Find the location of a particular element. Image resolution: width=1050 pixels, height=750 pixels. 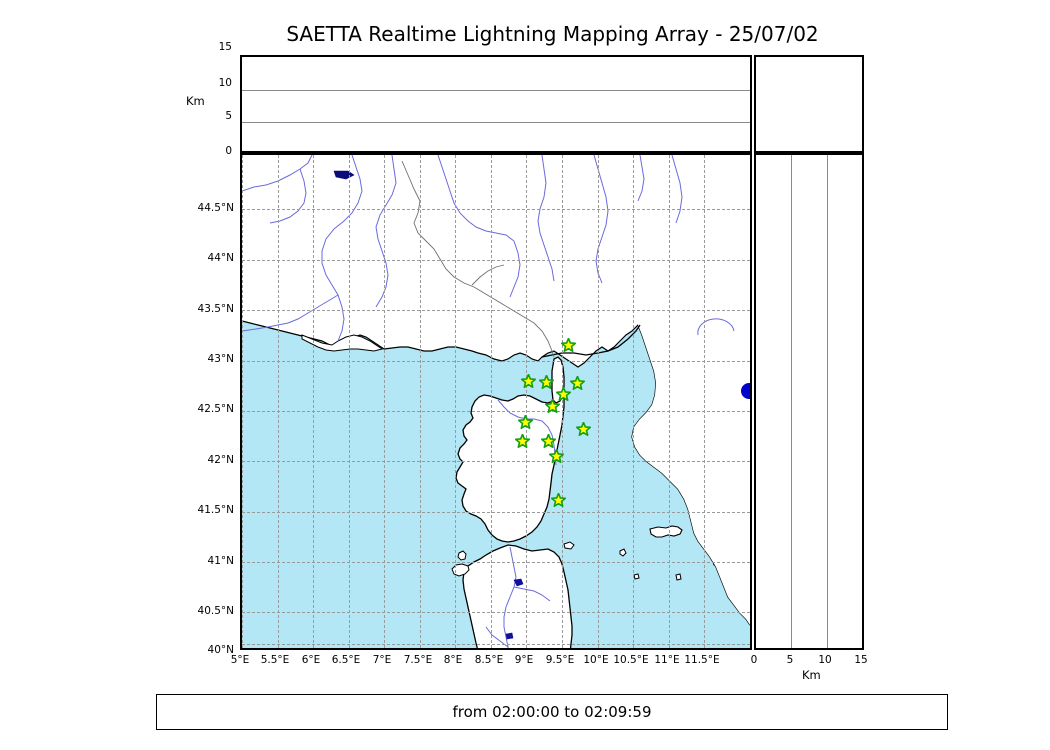

admin-borders is located at coordinates (478, 259).